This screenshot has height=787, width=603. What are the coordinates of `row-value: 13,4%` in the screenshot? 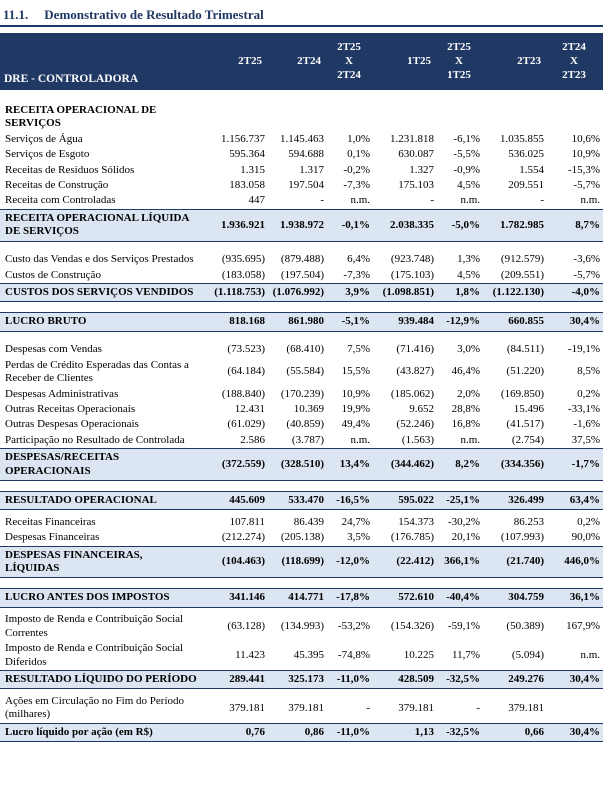 It's located at (350, 464).